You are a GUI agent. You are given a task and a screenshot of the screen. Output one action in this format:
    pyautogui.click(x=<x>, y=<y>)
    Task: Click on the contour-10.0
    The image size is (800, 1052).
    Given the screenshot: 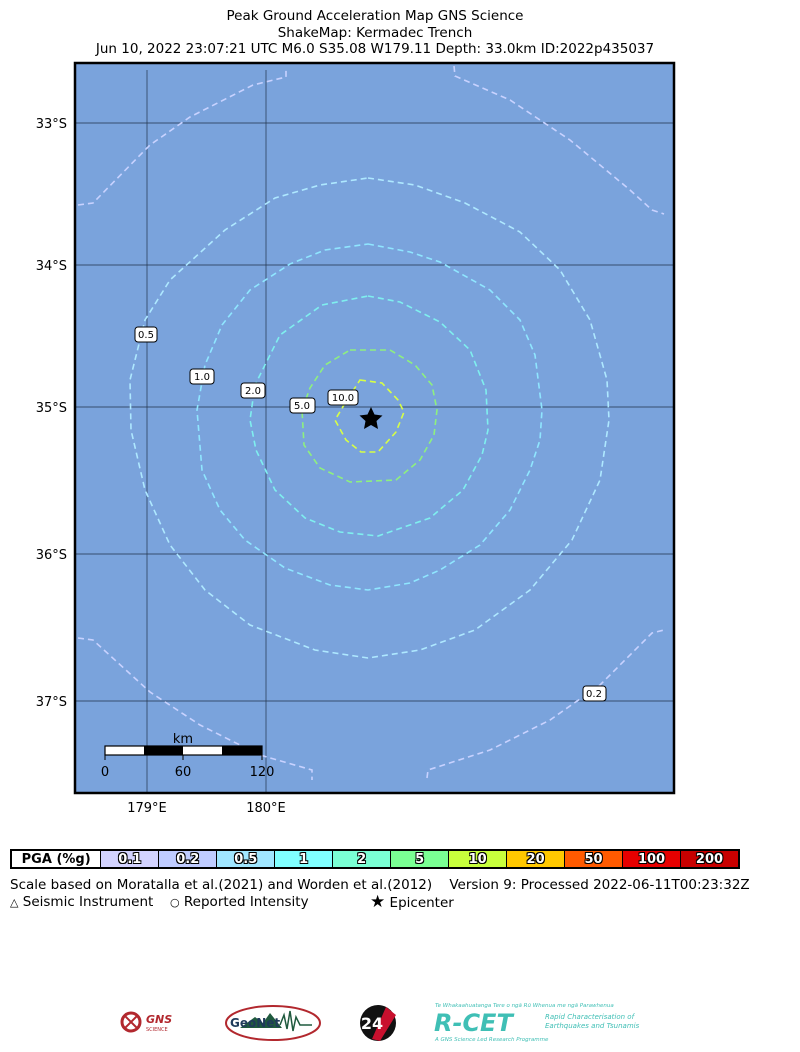 What is the action you would take?
    pyautogui.click(x=369, y=416)
    